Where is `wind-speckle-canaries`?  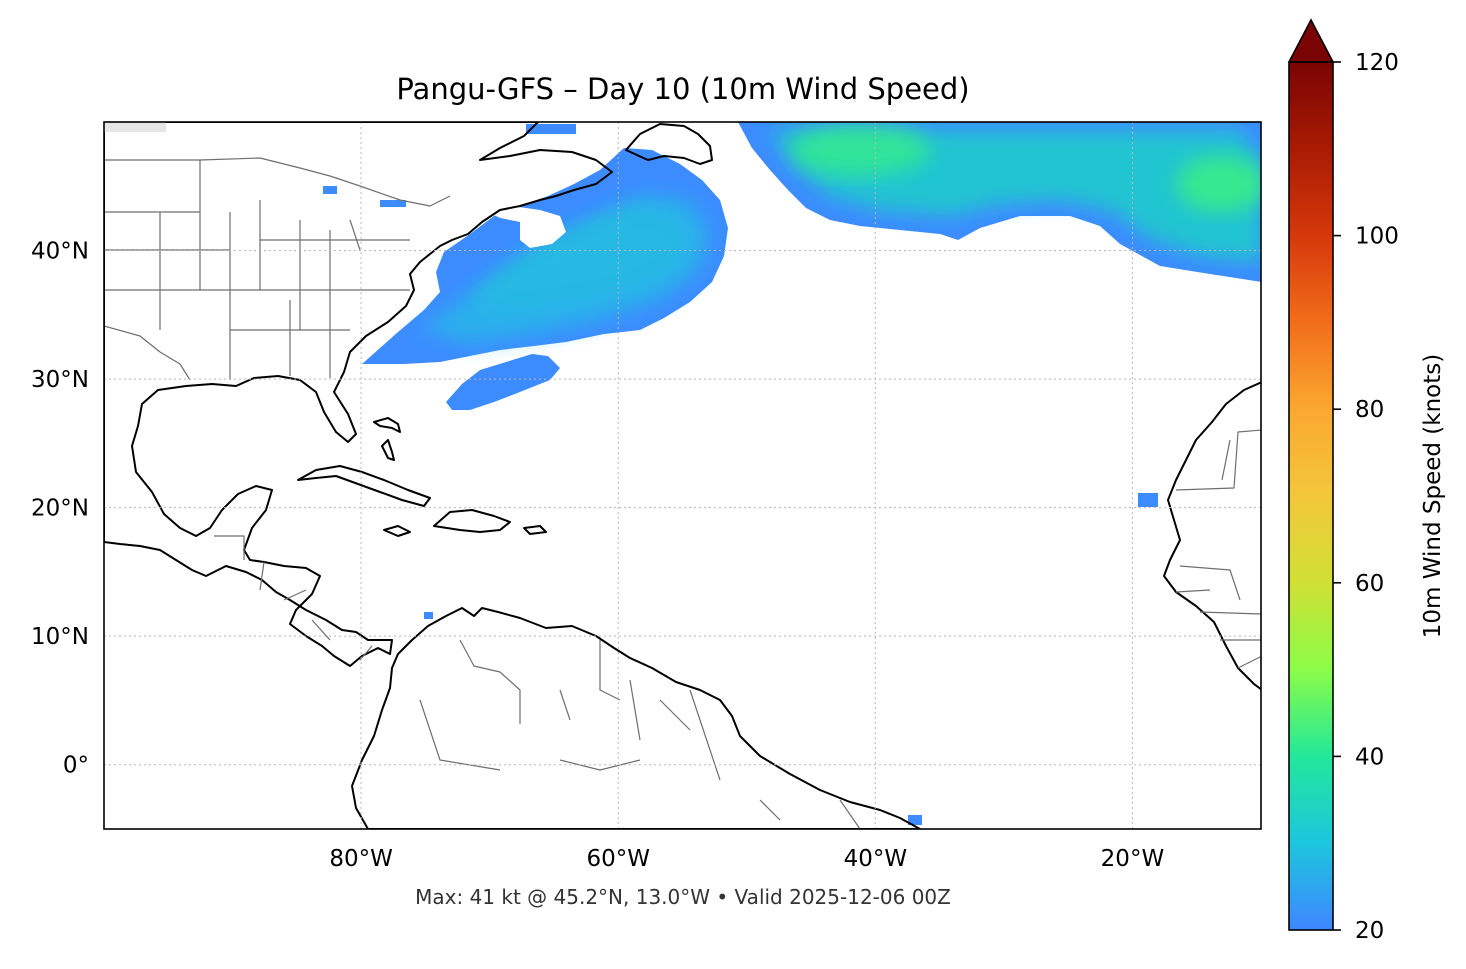
wind-speckle-canaries is located at coordinates (1148, 500).